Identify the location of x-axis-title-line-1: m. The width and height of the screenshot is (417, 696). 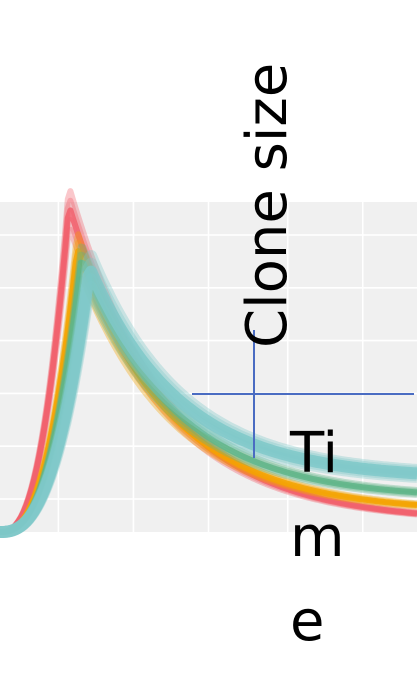
(317, 537).